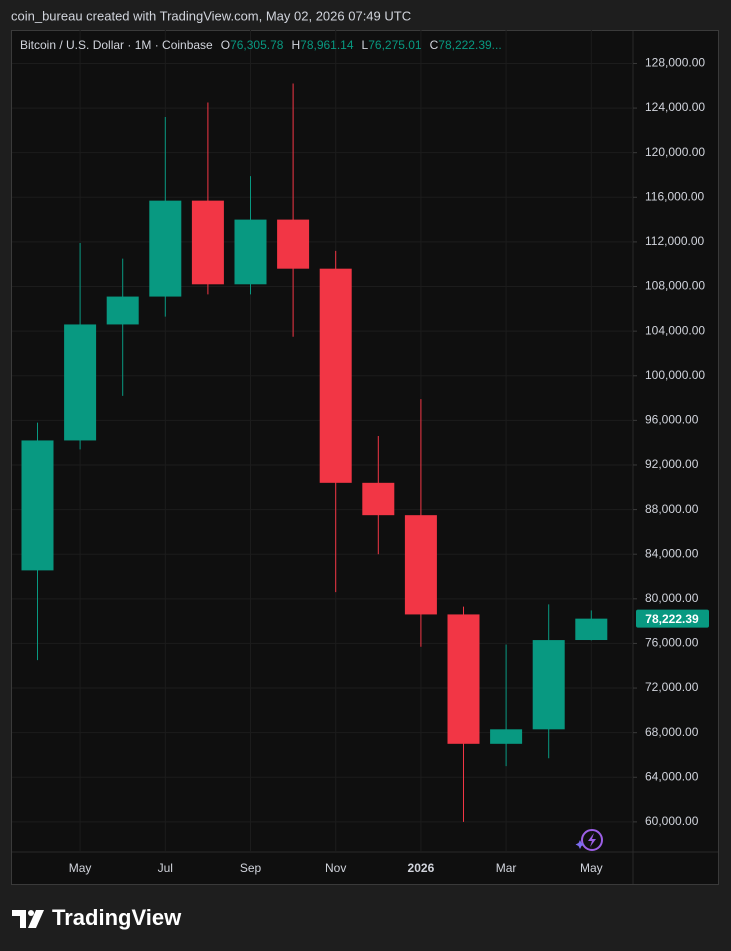 The height and width of the screenshot is (951, 731). Describe the element at coordinates (225, 45) in the screenshot. I see `legend-key: O` at that location.